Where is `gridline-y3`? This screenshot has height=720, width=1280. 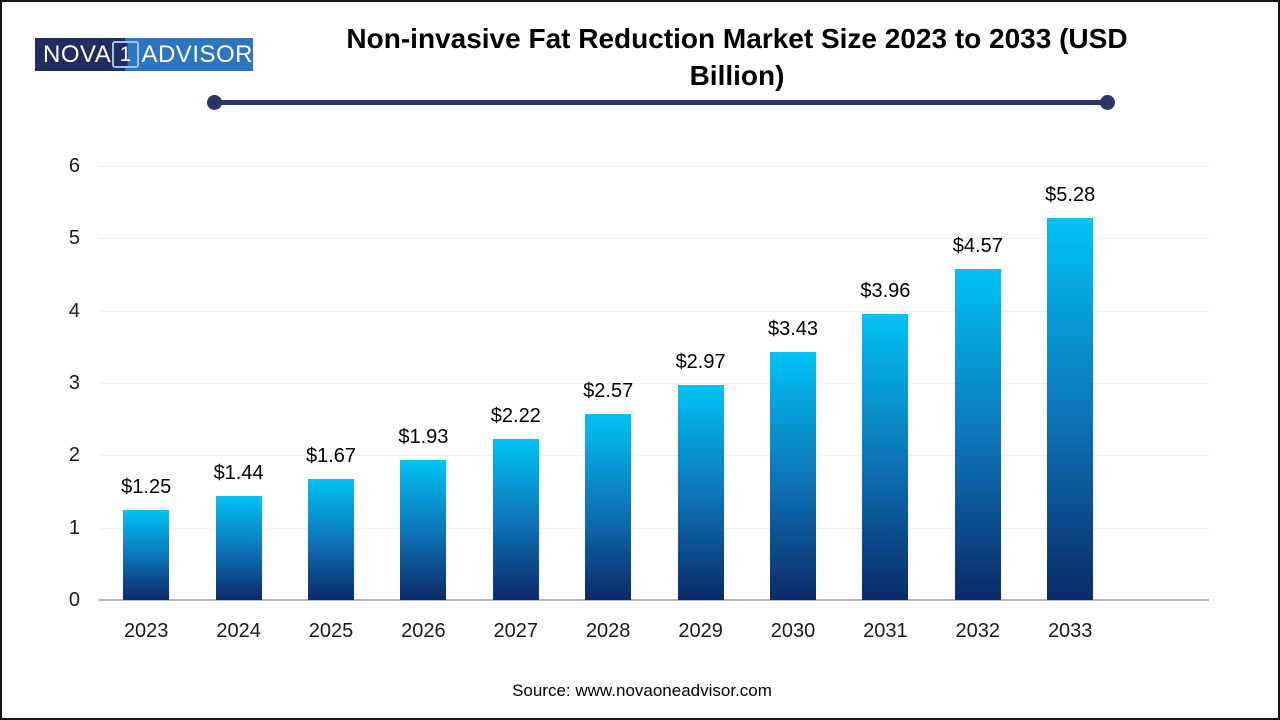 gridline-y3 is located at coordinates (654, 383).